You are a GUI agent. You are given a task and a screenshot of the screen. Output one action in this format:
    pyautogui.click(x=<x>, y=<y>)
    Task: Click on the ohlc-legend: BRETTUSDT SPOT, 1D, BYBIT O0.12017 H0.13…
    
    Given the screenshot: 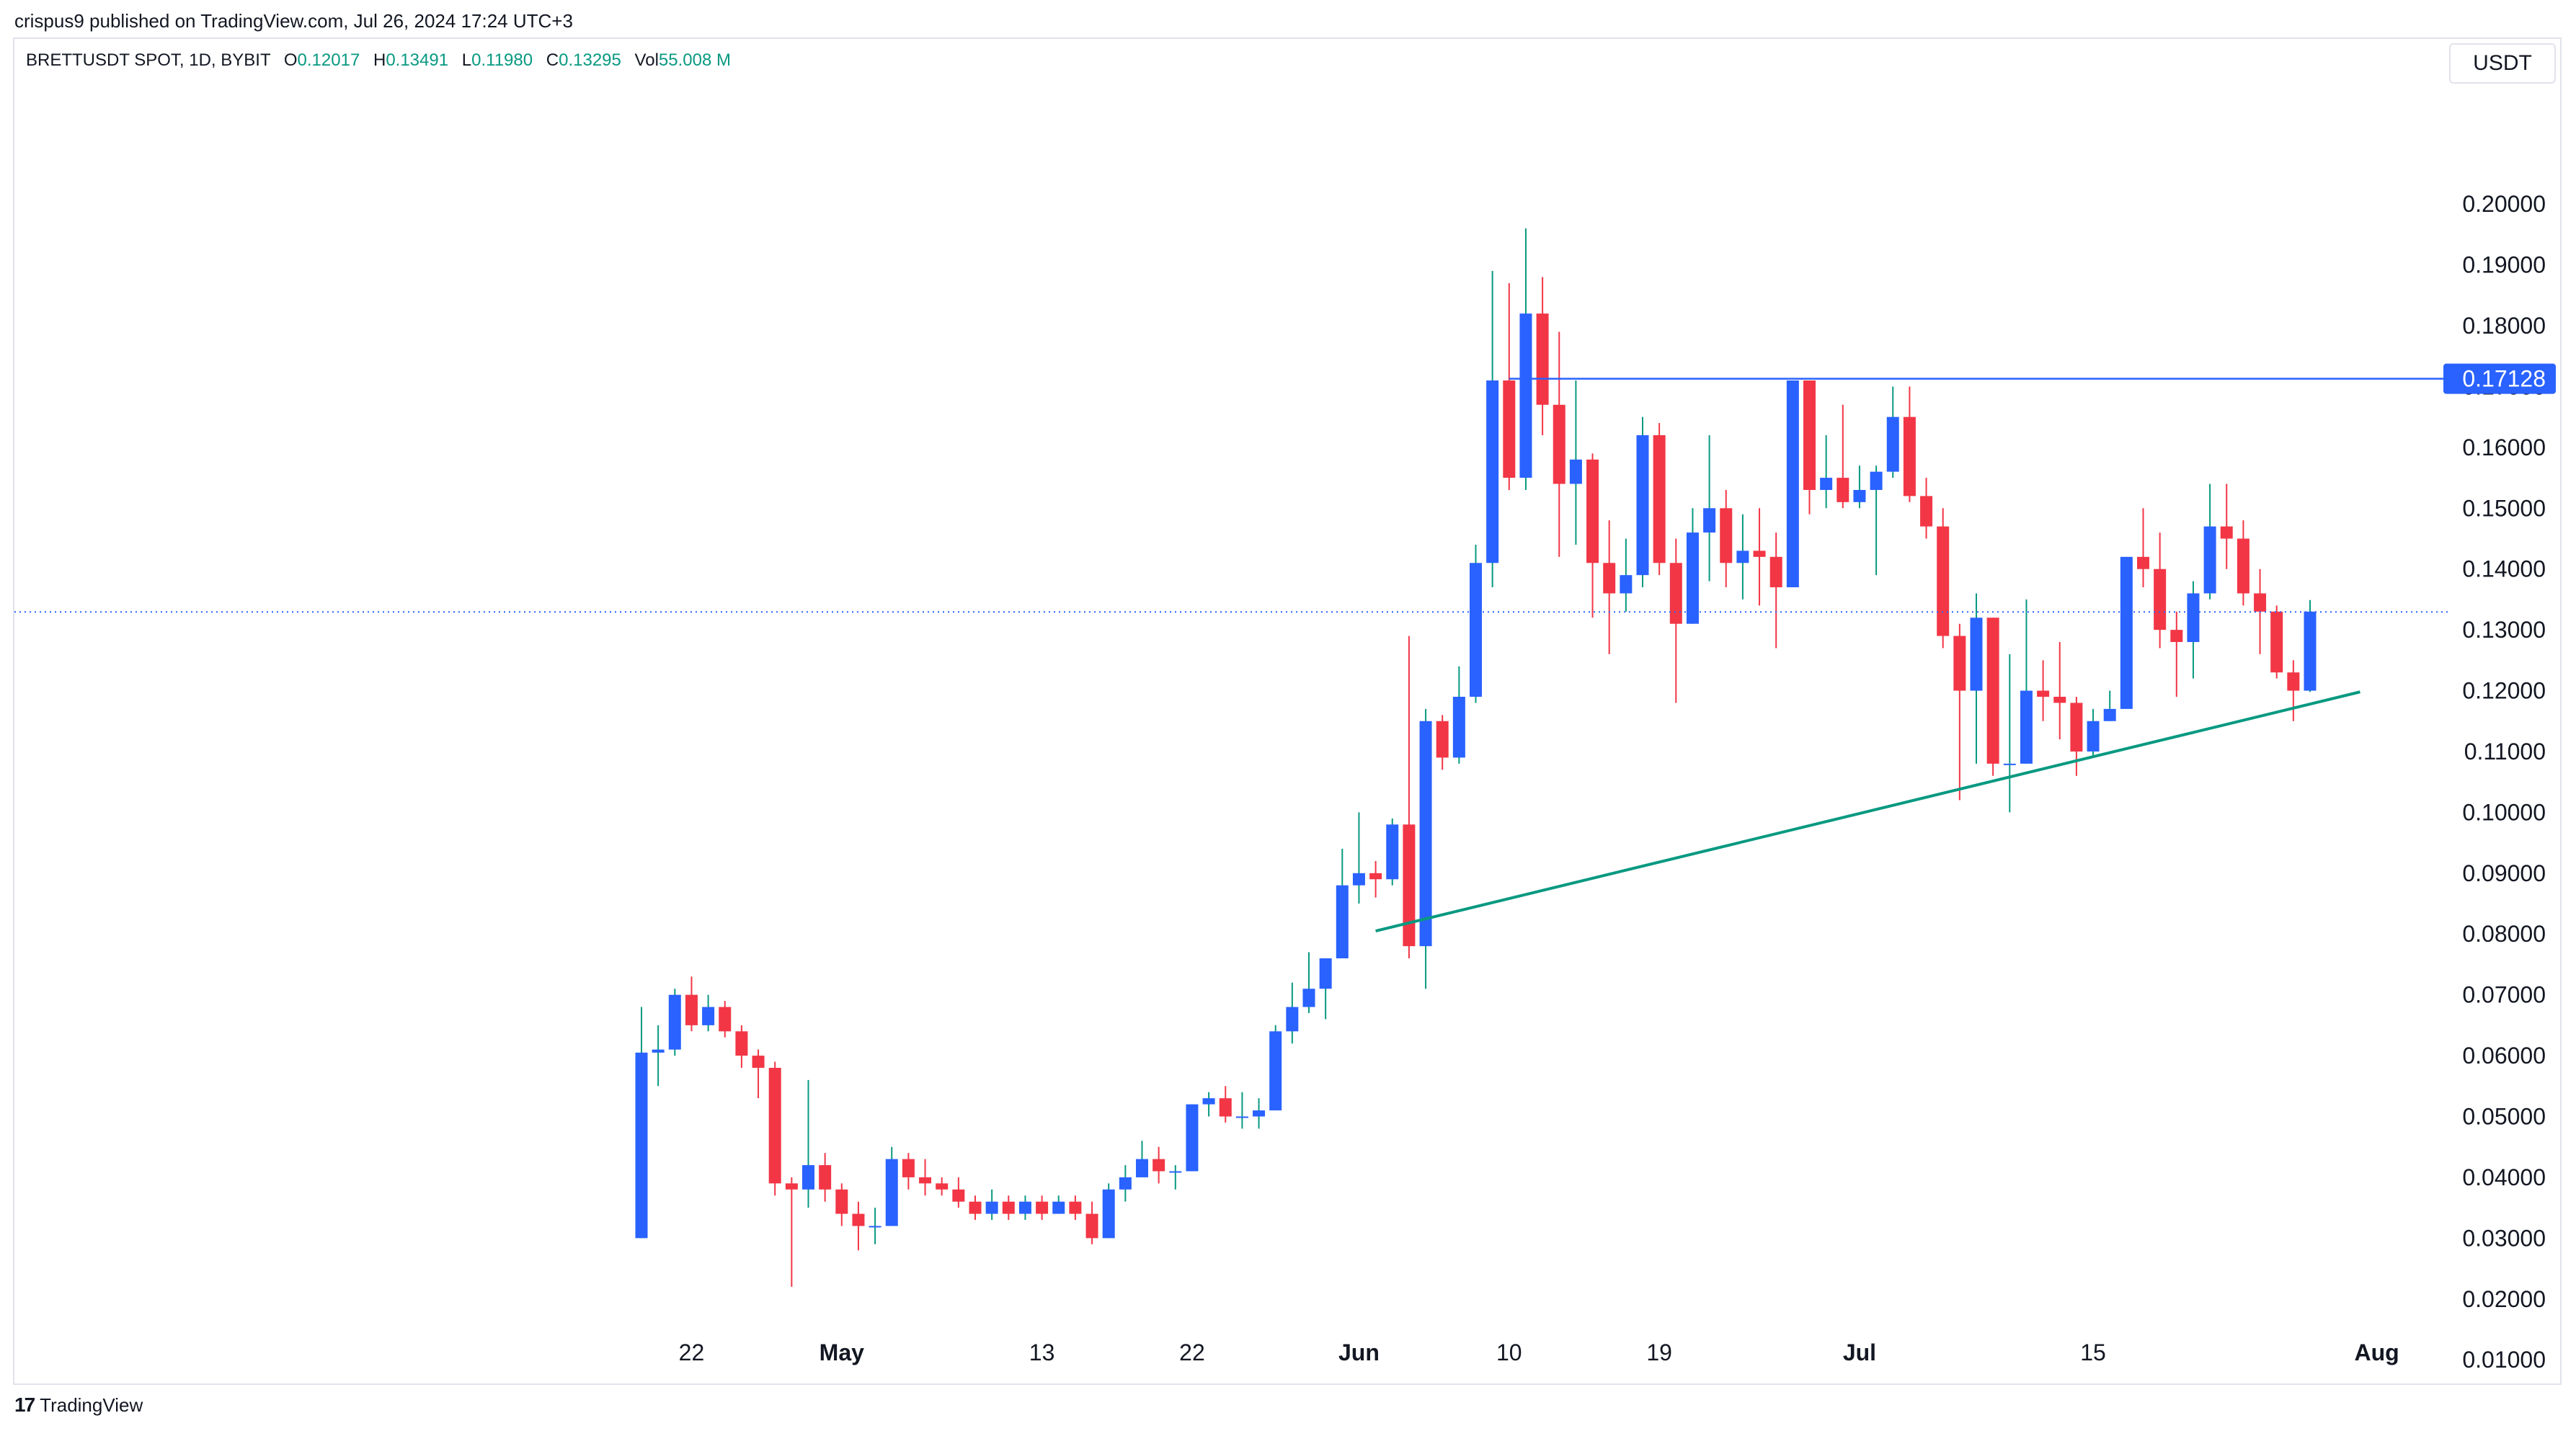 What is the action you would take?
    pyautogui.click(x=378, y=60)
    